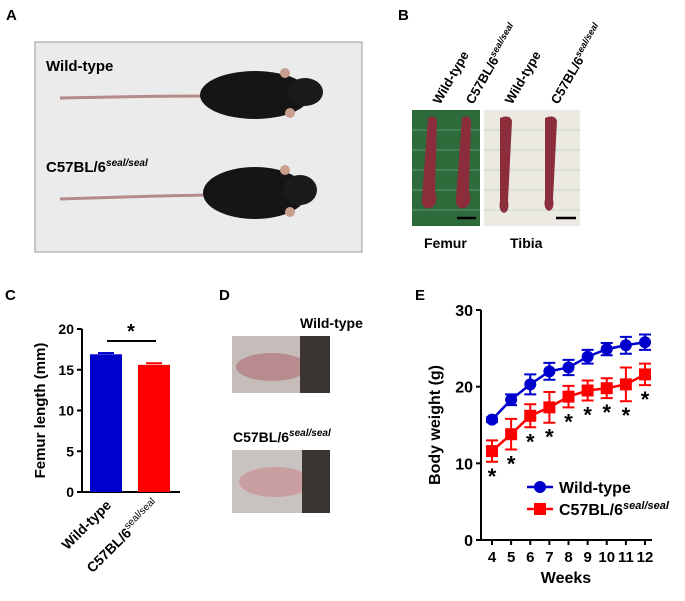  What do you see at coordinates (492, 557) in the screenshot?
I see `x-tick-label: 4` at bounding box center [492, 557].